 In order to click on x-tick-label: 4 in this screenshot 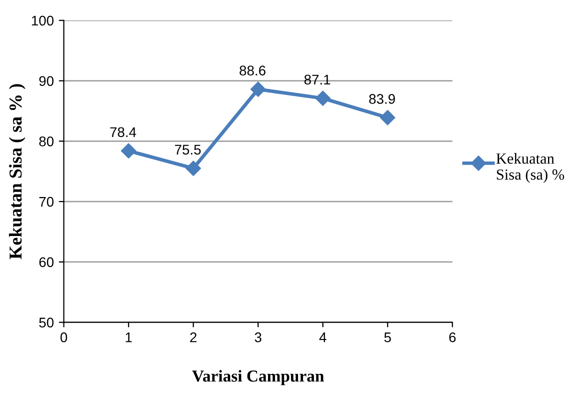, I will do `click(322, 337)`.